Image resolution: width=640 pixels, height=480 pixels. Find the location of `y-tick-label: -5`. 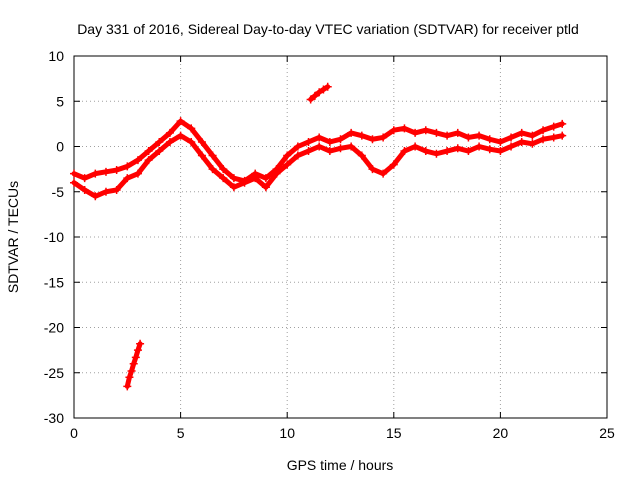

y-tick-label: -5 is located at coordinates (58, 192).